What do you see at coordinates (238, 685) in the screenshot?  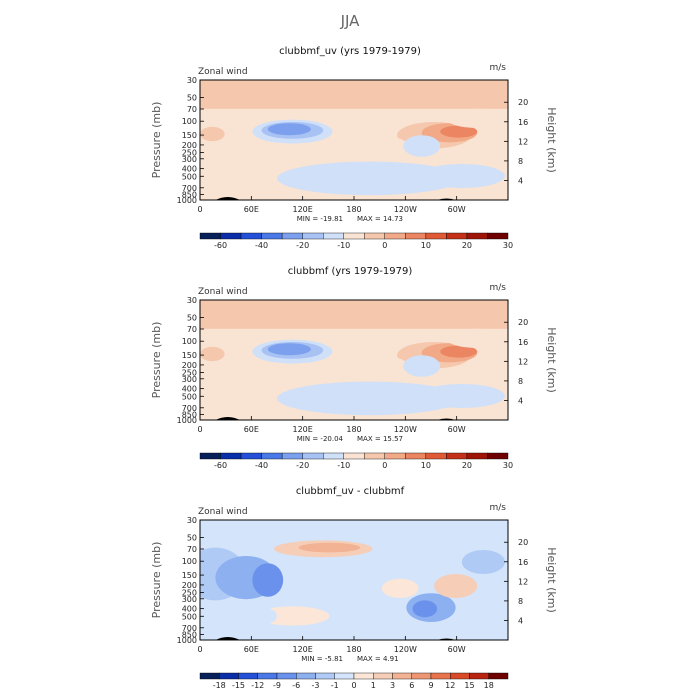 I see `colorbar-label: -15` at bounding box center [238, 685].